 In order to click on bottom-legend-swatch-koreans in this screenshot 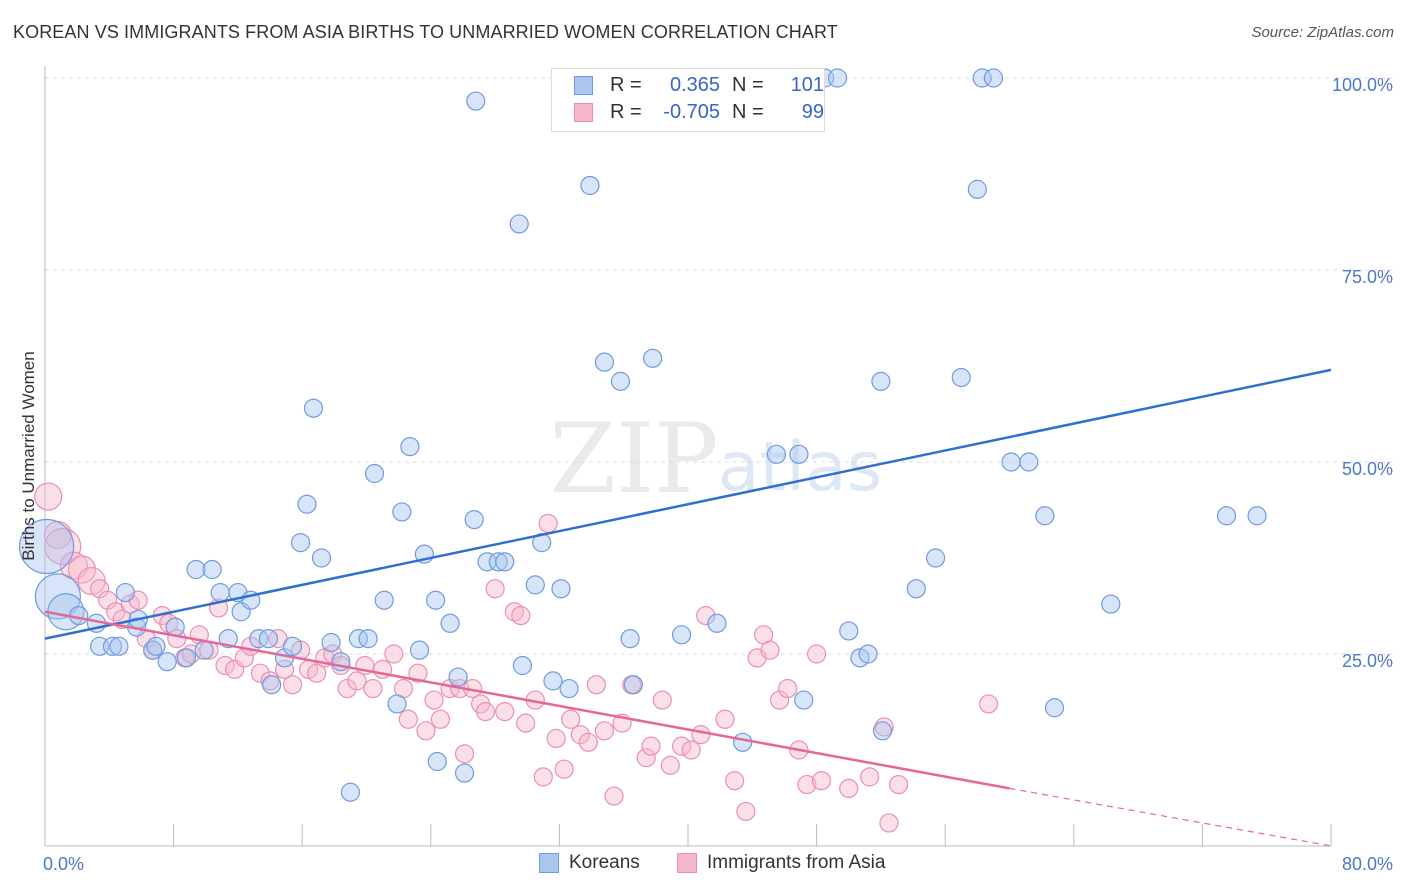, I will do `click(549, 863)`.